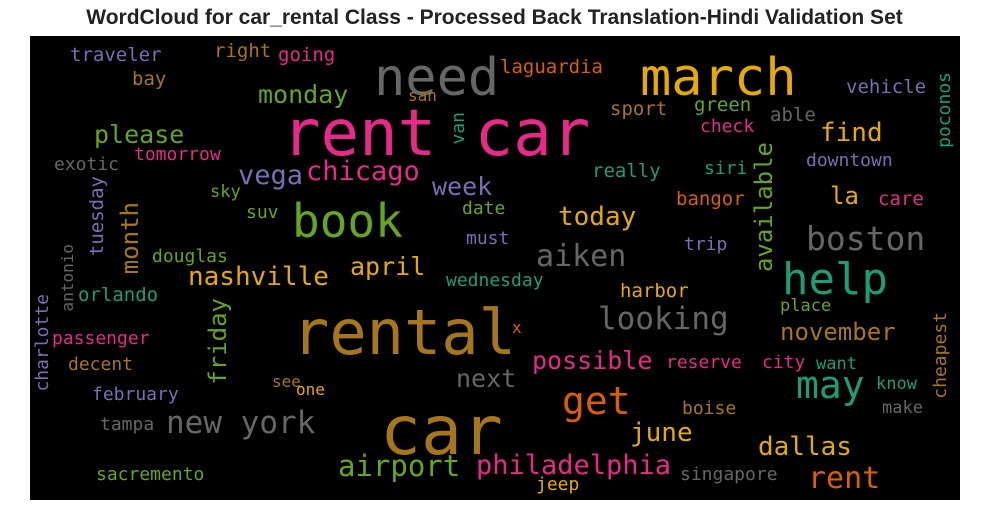  What do you see at coordinates (422, 95) in the screenshot?
I see `word-san: san` at bounding box center [422, 95].